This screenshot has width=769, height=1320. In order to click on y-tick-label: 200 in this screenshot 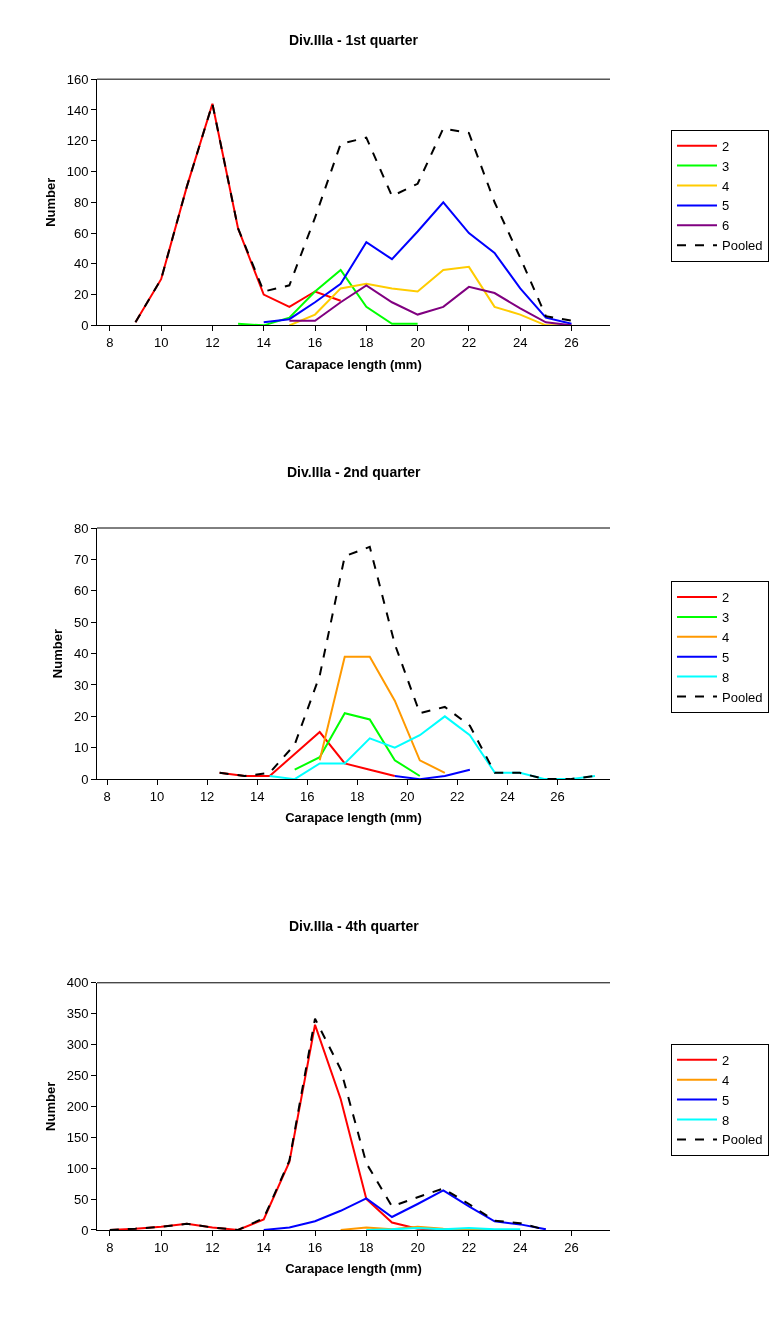, I will do `click(77, 1106)`.